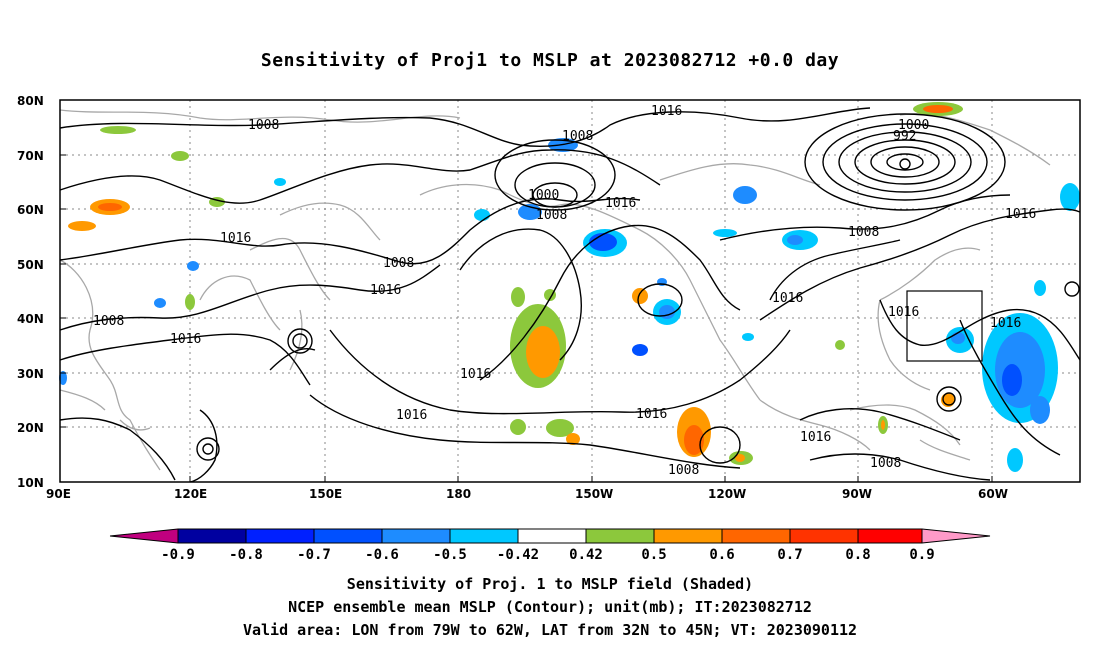  I want to click on lon-label: 120W, so click(727, 494).